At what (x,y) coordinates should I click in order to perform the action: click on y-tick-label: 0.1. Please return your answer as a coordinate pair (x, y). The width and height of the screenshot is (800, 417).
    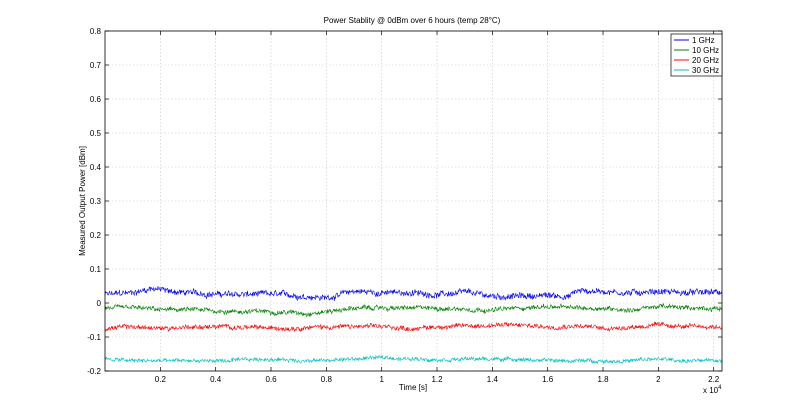
    Looking at the image, I should click on (96, 269).